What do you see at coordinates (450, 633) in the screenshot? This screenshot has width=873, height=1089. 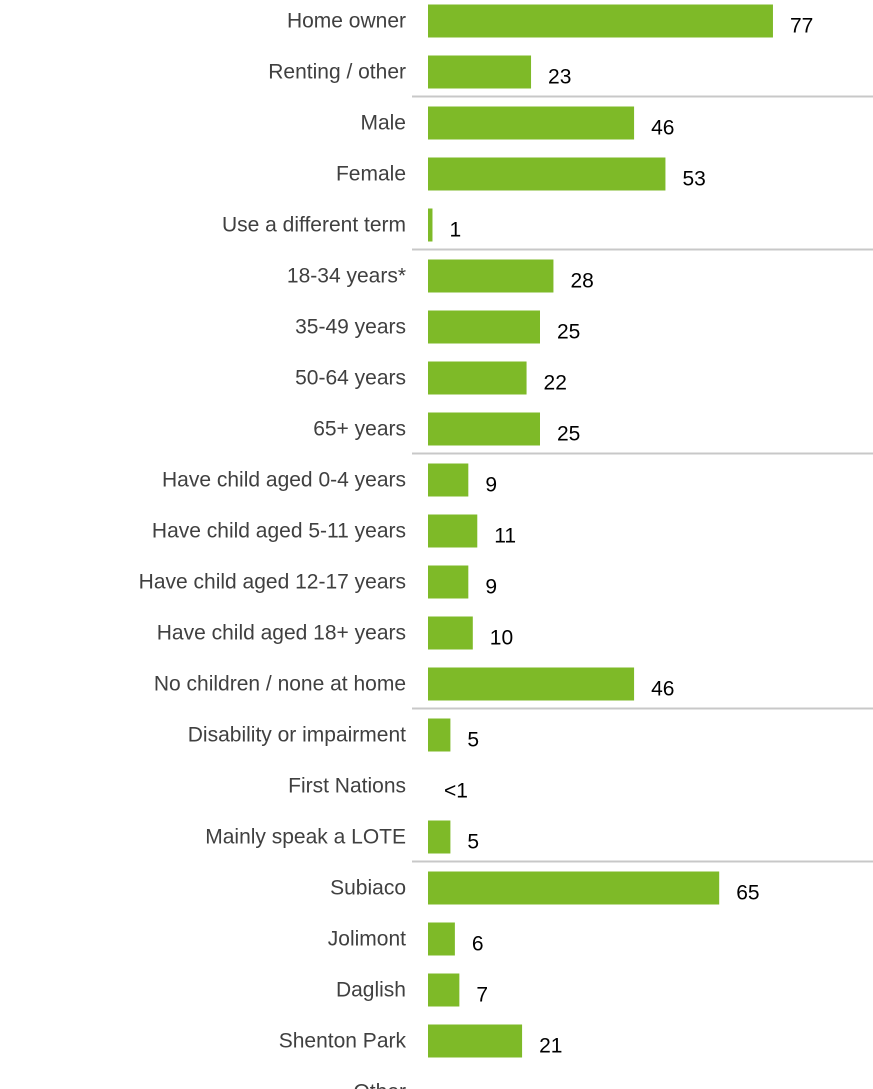 I see `bar-have-child-aged-18-years` at bounding box center [450, 633].